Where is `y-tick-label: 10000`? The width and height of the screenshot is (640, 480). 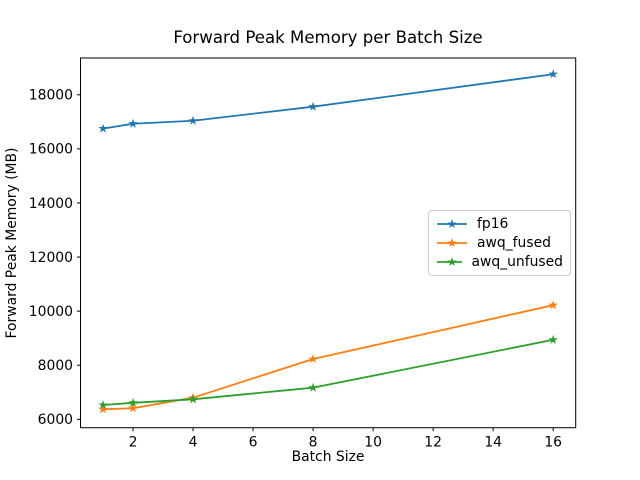
y-tick-label: 10000 is located at coordinates (51, 312).